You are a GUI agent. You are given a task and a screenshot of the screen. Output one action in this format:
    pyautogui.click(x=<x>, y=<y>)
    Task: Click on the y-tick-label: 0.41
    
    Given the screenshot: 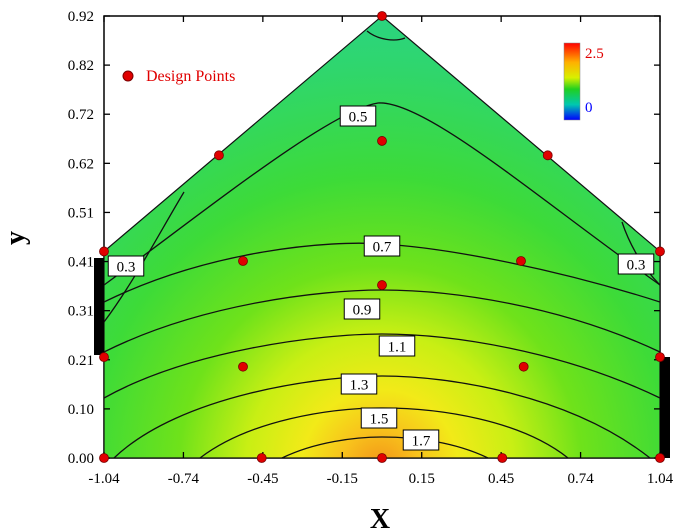 What is the action you would take?
    pyautogui.click(x=81, y=263)
    